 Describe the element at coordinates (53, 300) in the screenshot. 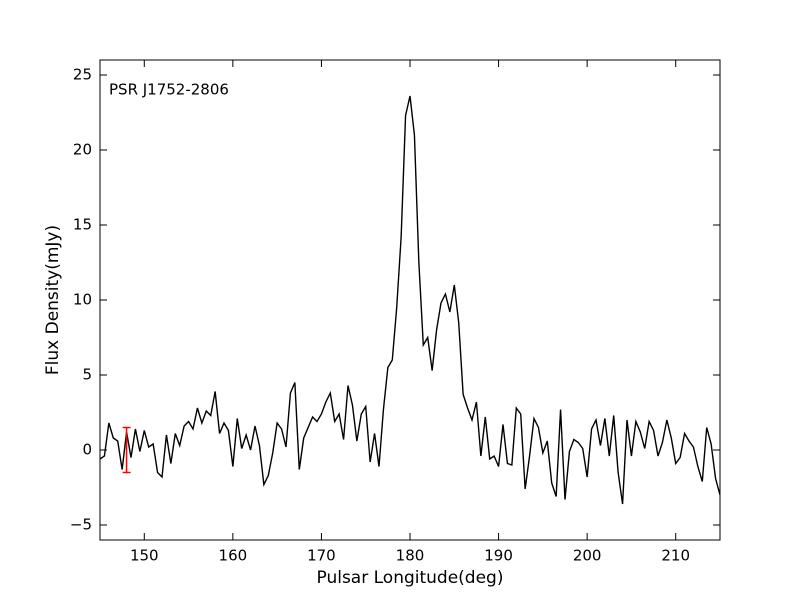

I see `y-axis-label: Flux Density(mJy)` at that location.